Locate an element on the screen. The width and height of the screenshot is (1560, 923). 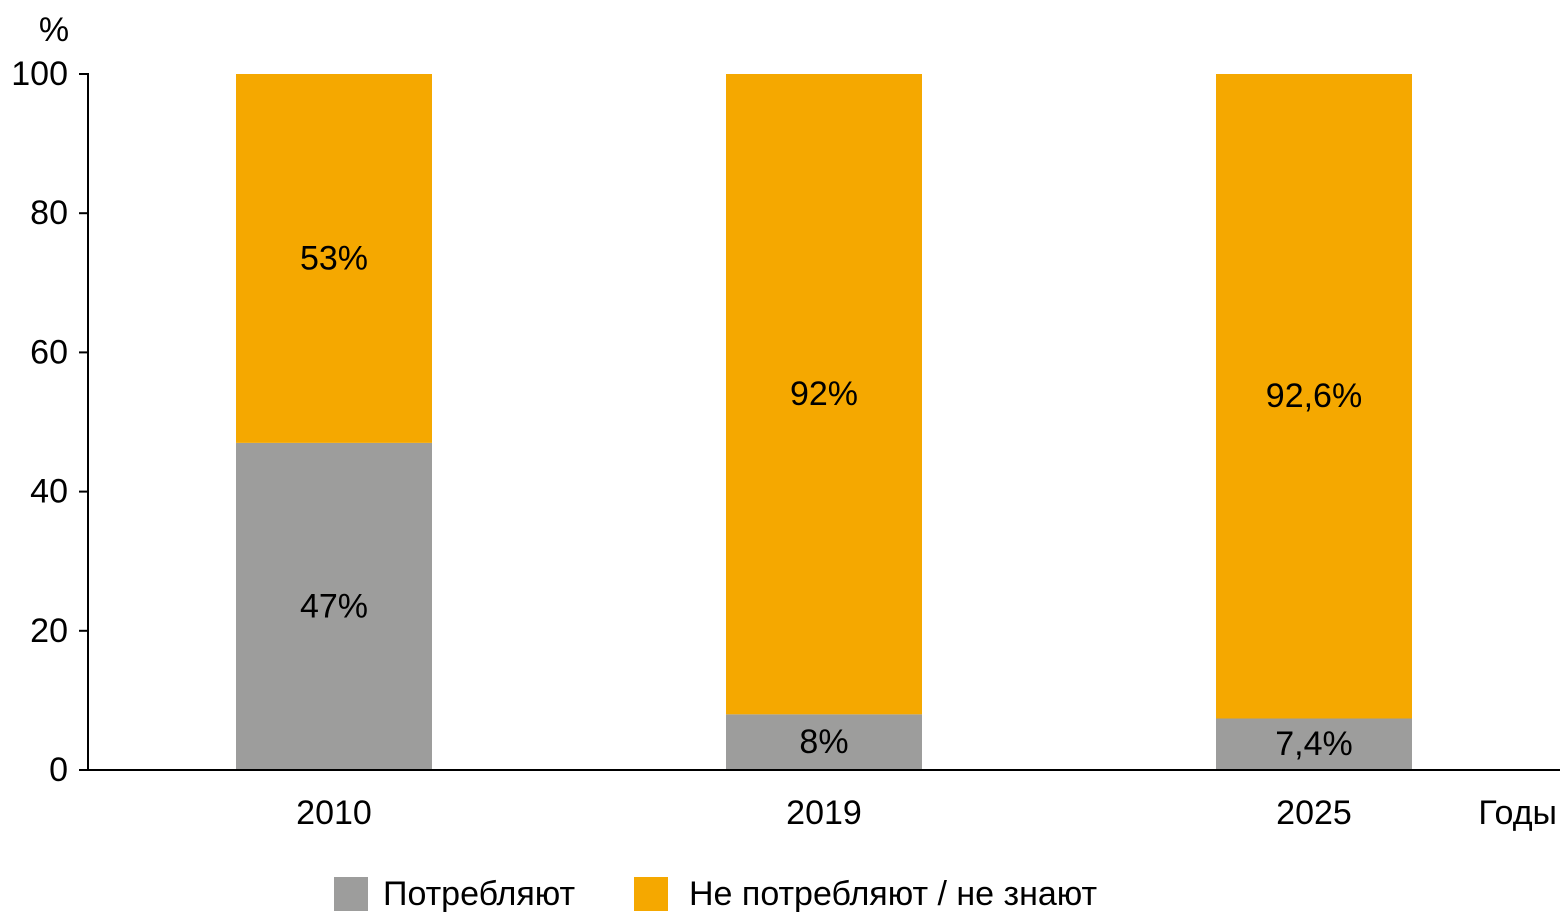
y-axis-title: % is located at coordinates (54, 30).